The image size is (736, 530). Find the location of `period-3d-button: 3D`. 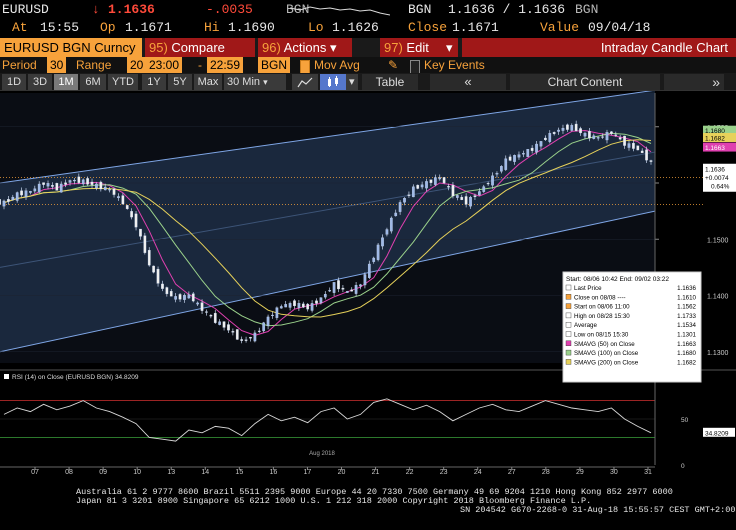

period-3d-button: 3D is located at coordinates (40, 82).